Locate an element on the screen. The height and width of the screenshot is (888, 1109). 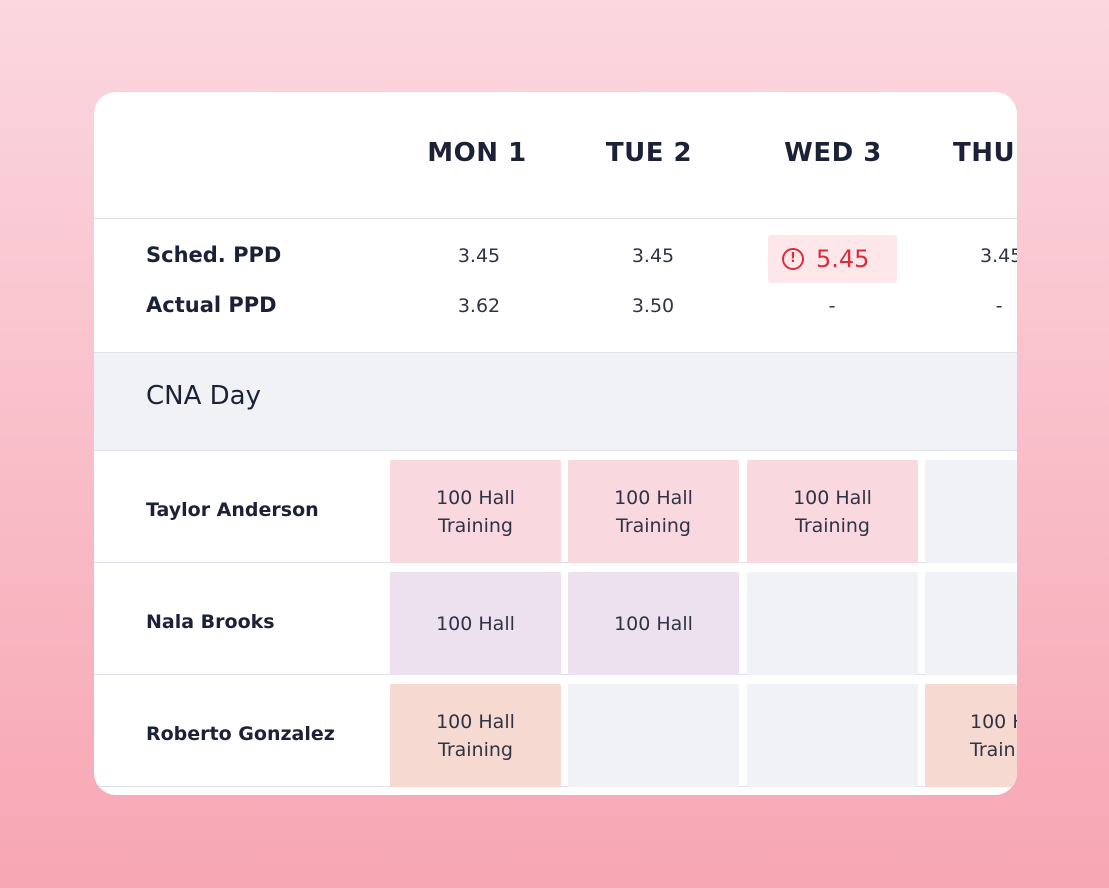
staff-name: Nala Brooks is located at coordinates (210, 622).